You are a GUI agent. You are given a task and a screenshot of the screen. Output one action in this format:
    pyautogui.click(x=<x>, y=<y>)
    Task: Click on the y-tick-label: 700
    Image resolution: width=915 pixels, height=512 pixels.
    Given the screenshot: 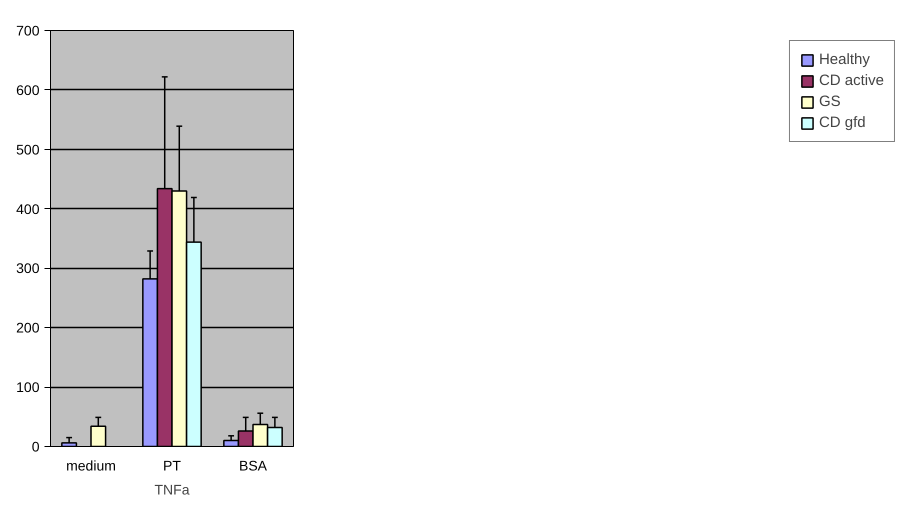 What is the action you would take?
    pyautogui.click(x=28, y=30)
    